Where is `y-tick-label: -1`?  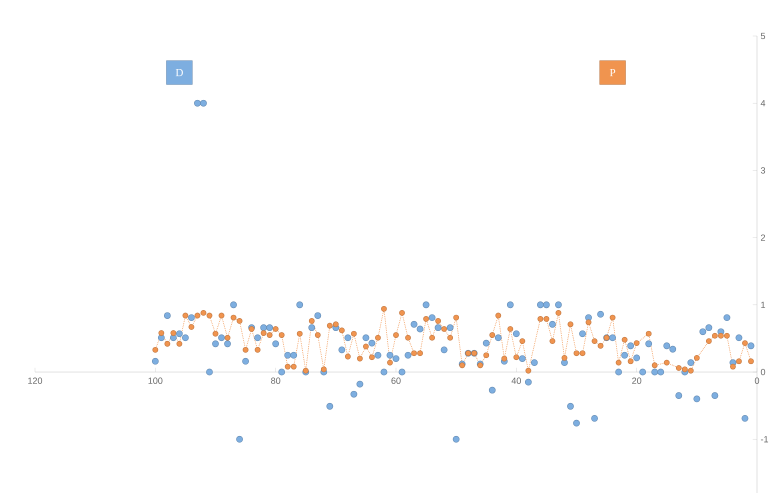
y-tick-label: -1 is located at coordinates (764, 439).